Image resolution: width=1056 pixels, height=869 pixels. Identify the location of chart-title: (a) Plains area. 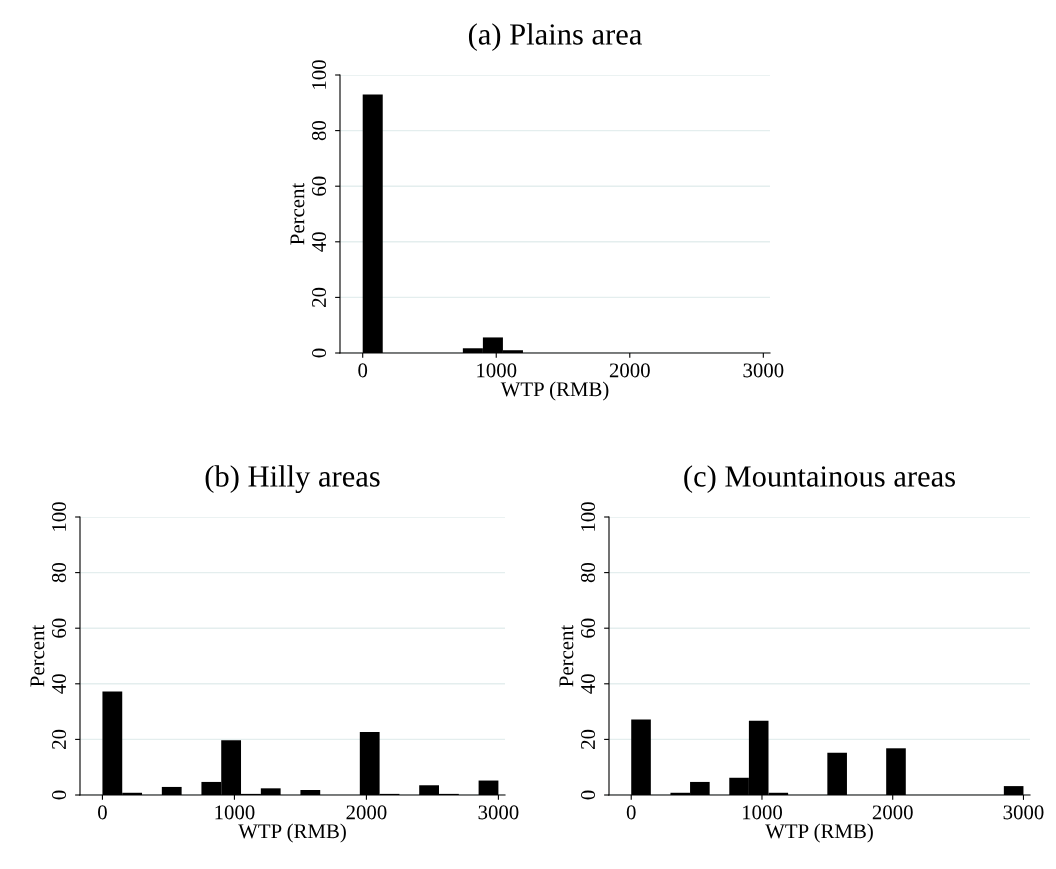
(555, 37).